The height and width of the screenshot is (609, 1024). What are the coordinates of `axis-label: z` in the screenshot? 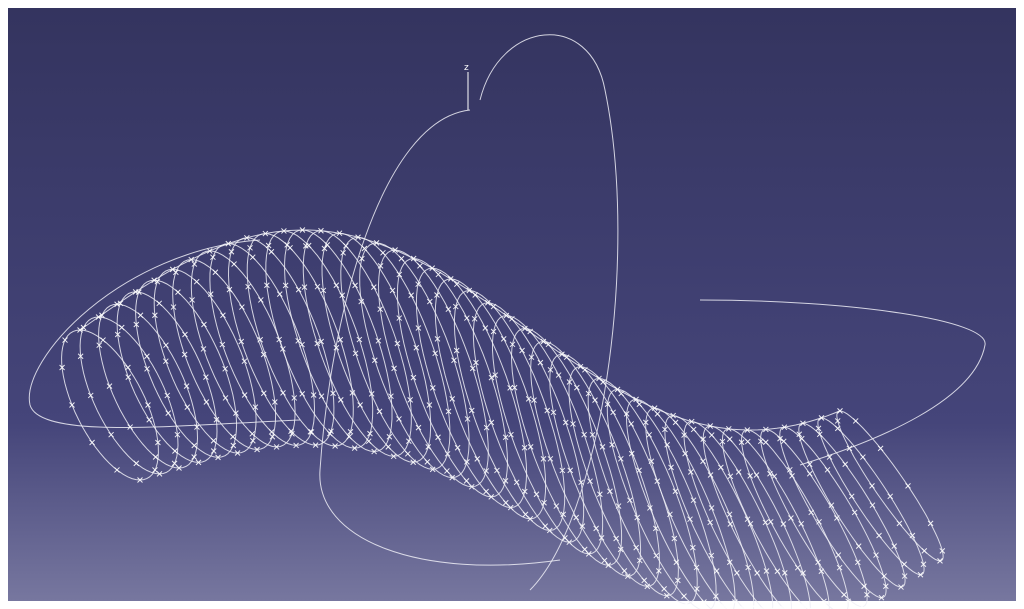 It's located at (466, 68).